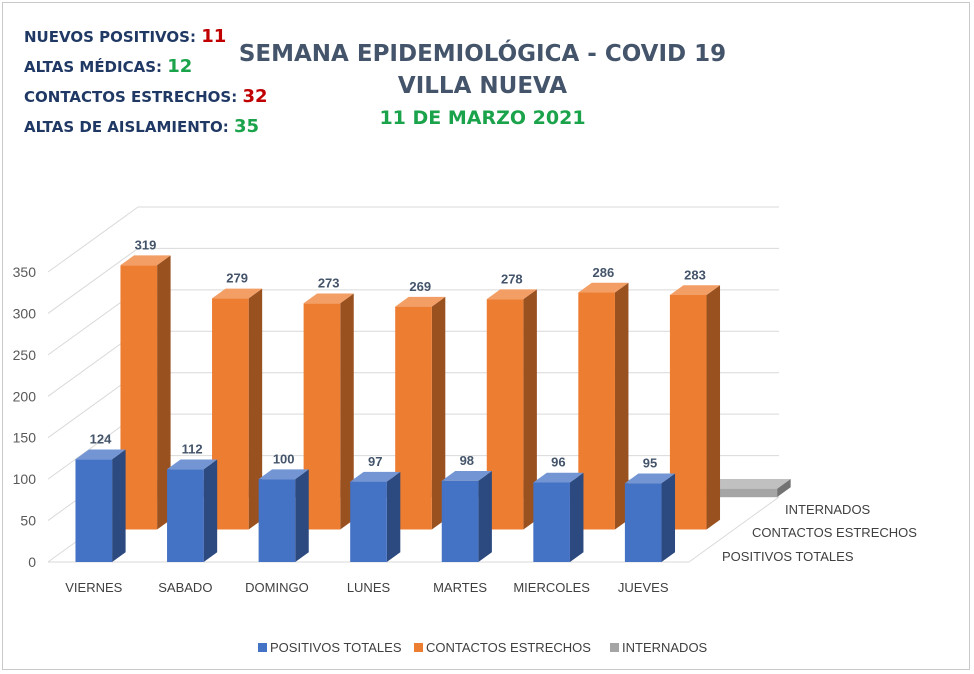  I want to click on chart-subtitle: VILLA NUEVA, so click(482, 86).